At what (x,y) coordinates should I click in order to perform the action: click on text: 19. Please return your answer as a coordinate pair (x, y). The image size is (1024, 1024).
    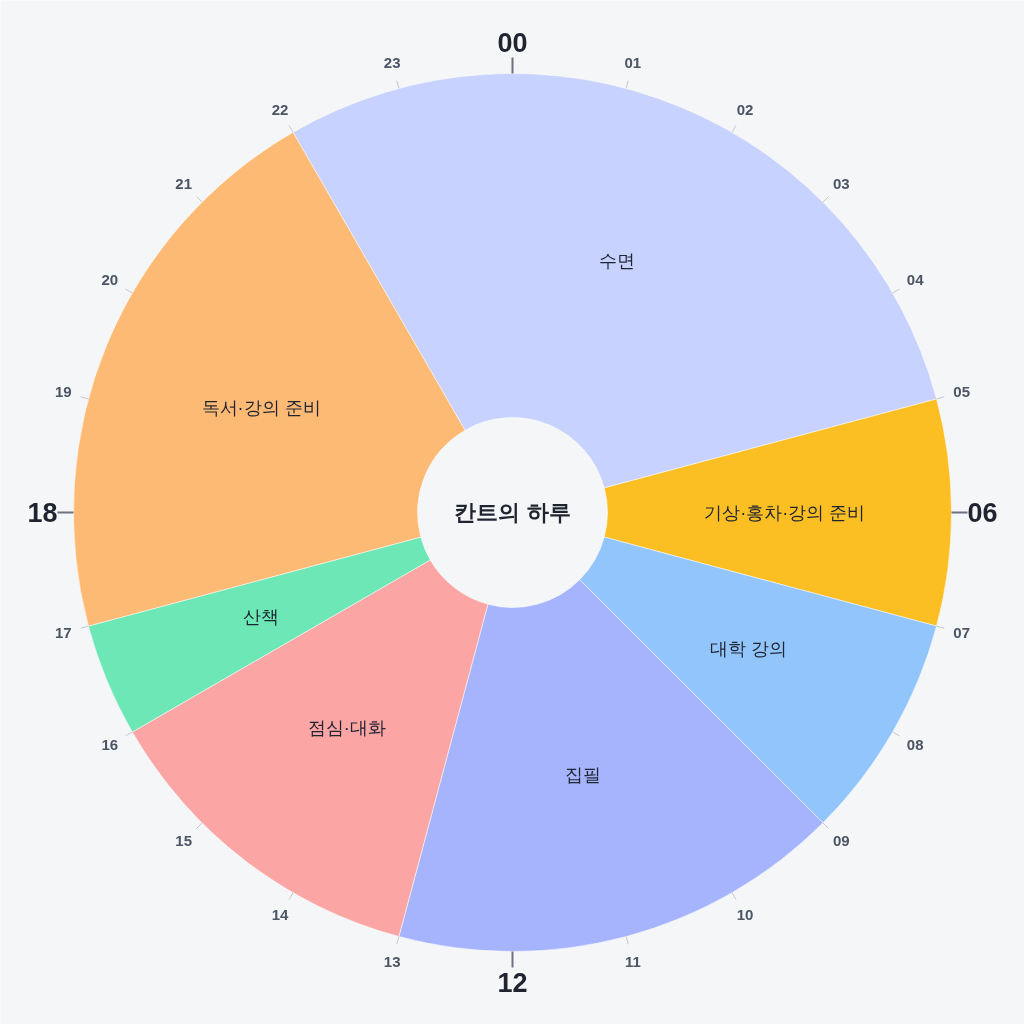
    Looking at the image, I should click on (63, 392).